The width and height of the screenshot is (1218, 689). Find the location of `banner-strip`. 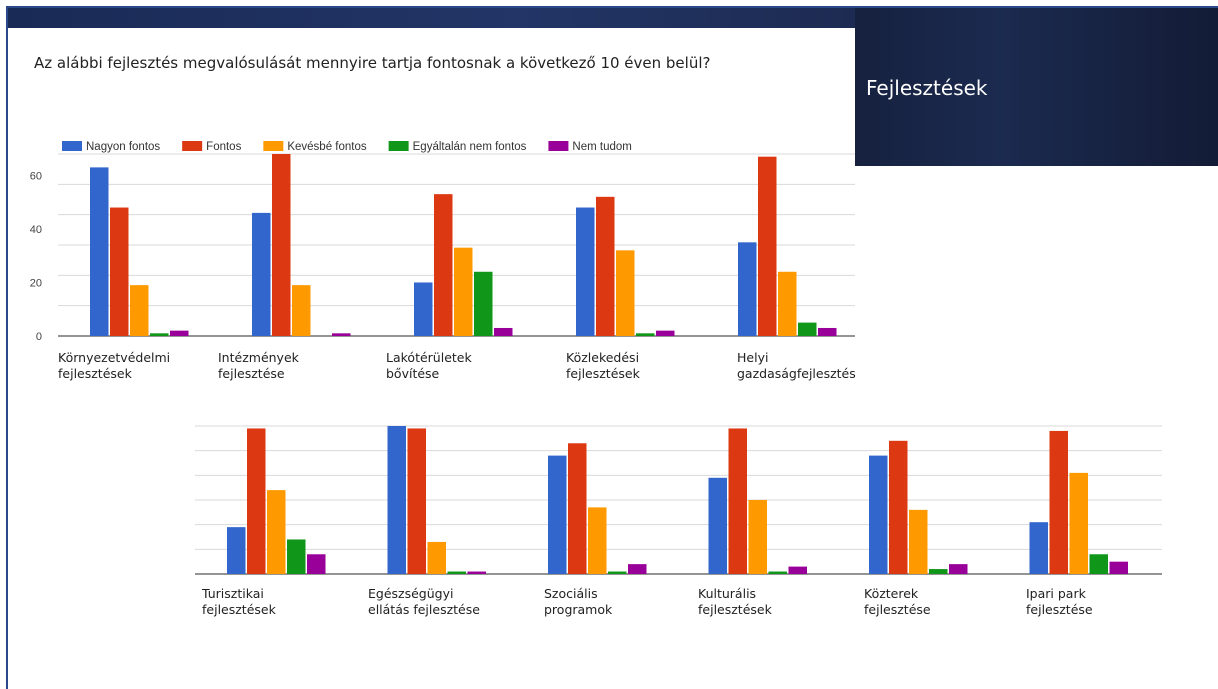

banner-strip is located at coordinates (431, 18).